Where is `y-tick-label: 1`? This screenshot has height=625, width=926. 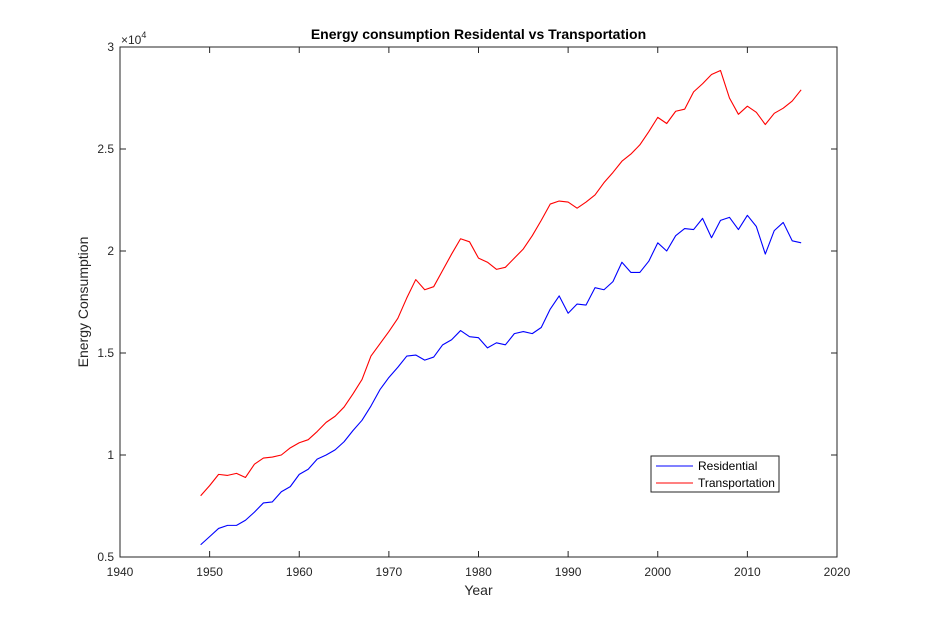 y-tick-label: 1 is located at coordinates (110, 455).